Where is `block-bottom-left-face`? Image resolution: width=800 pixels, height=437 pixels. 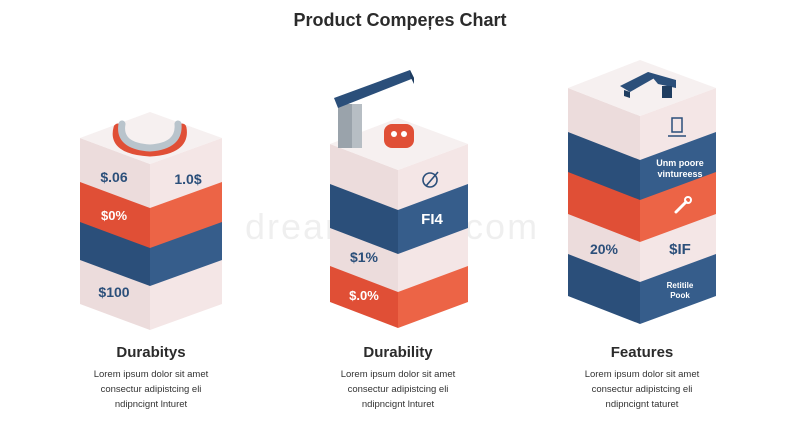 block-bottom-left-face is located at coordinates (115, 294).